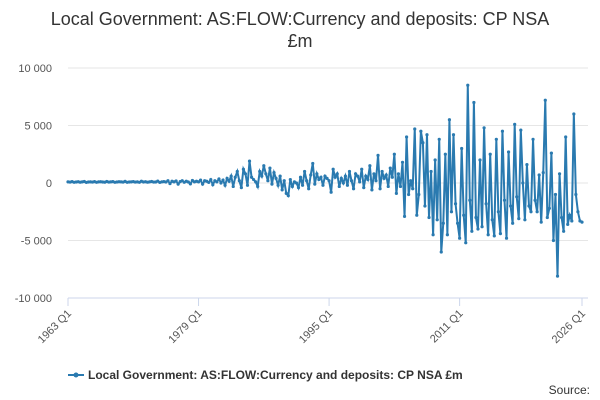 This screenshot has height=400, width=600. I want to click on x-tick-label: 1995 Q1, so click(316, 327).